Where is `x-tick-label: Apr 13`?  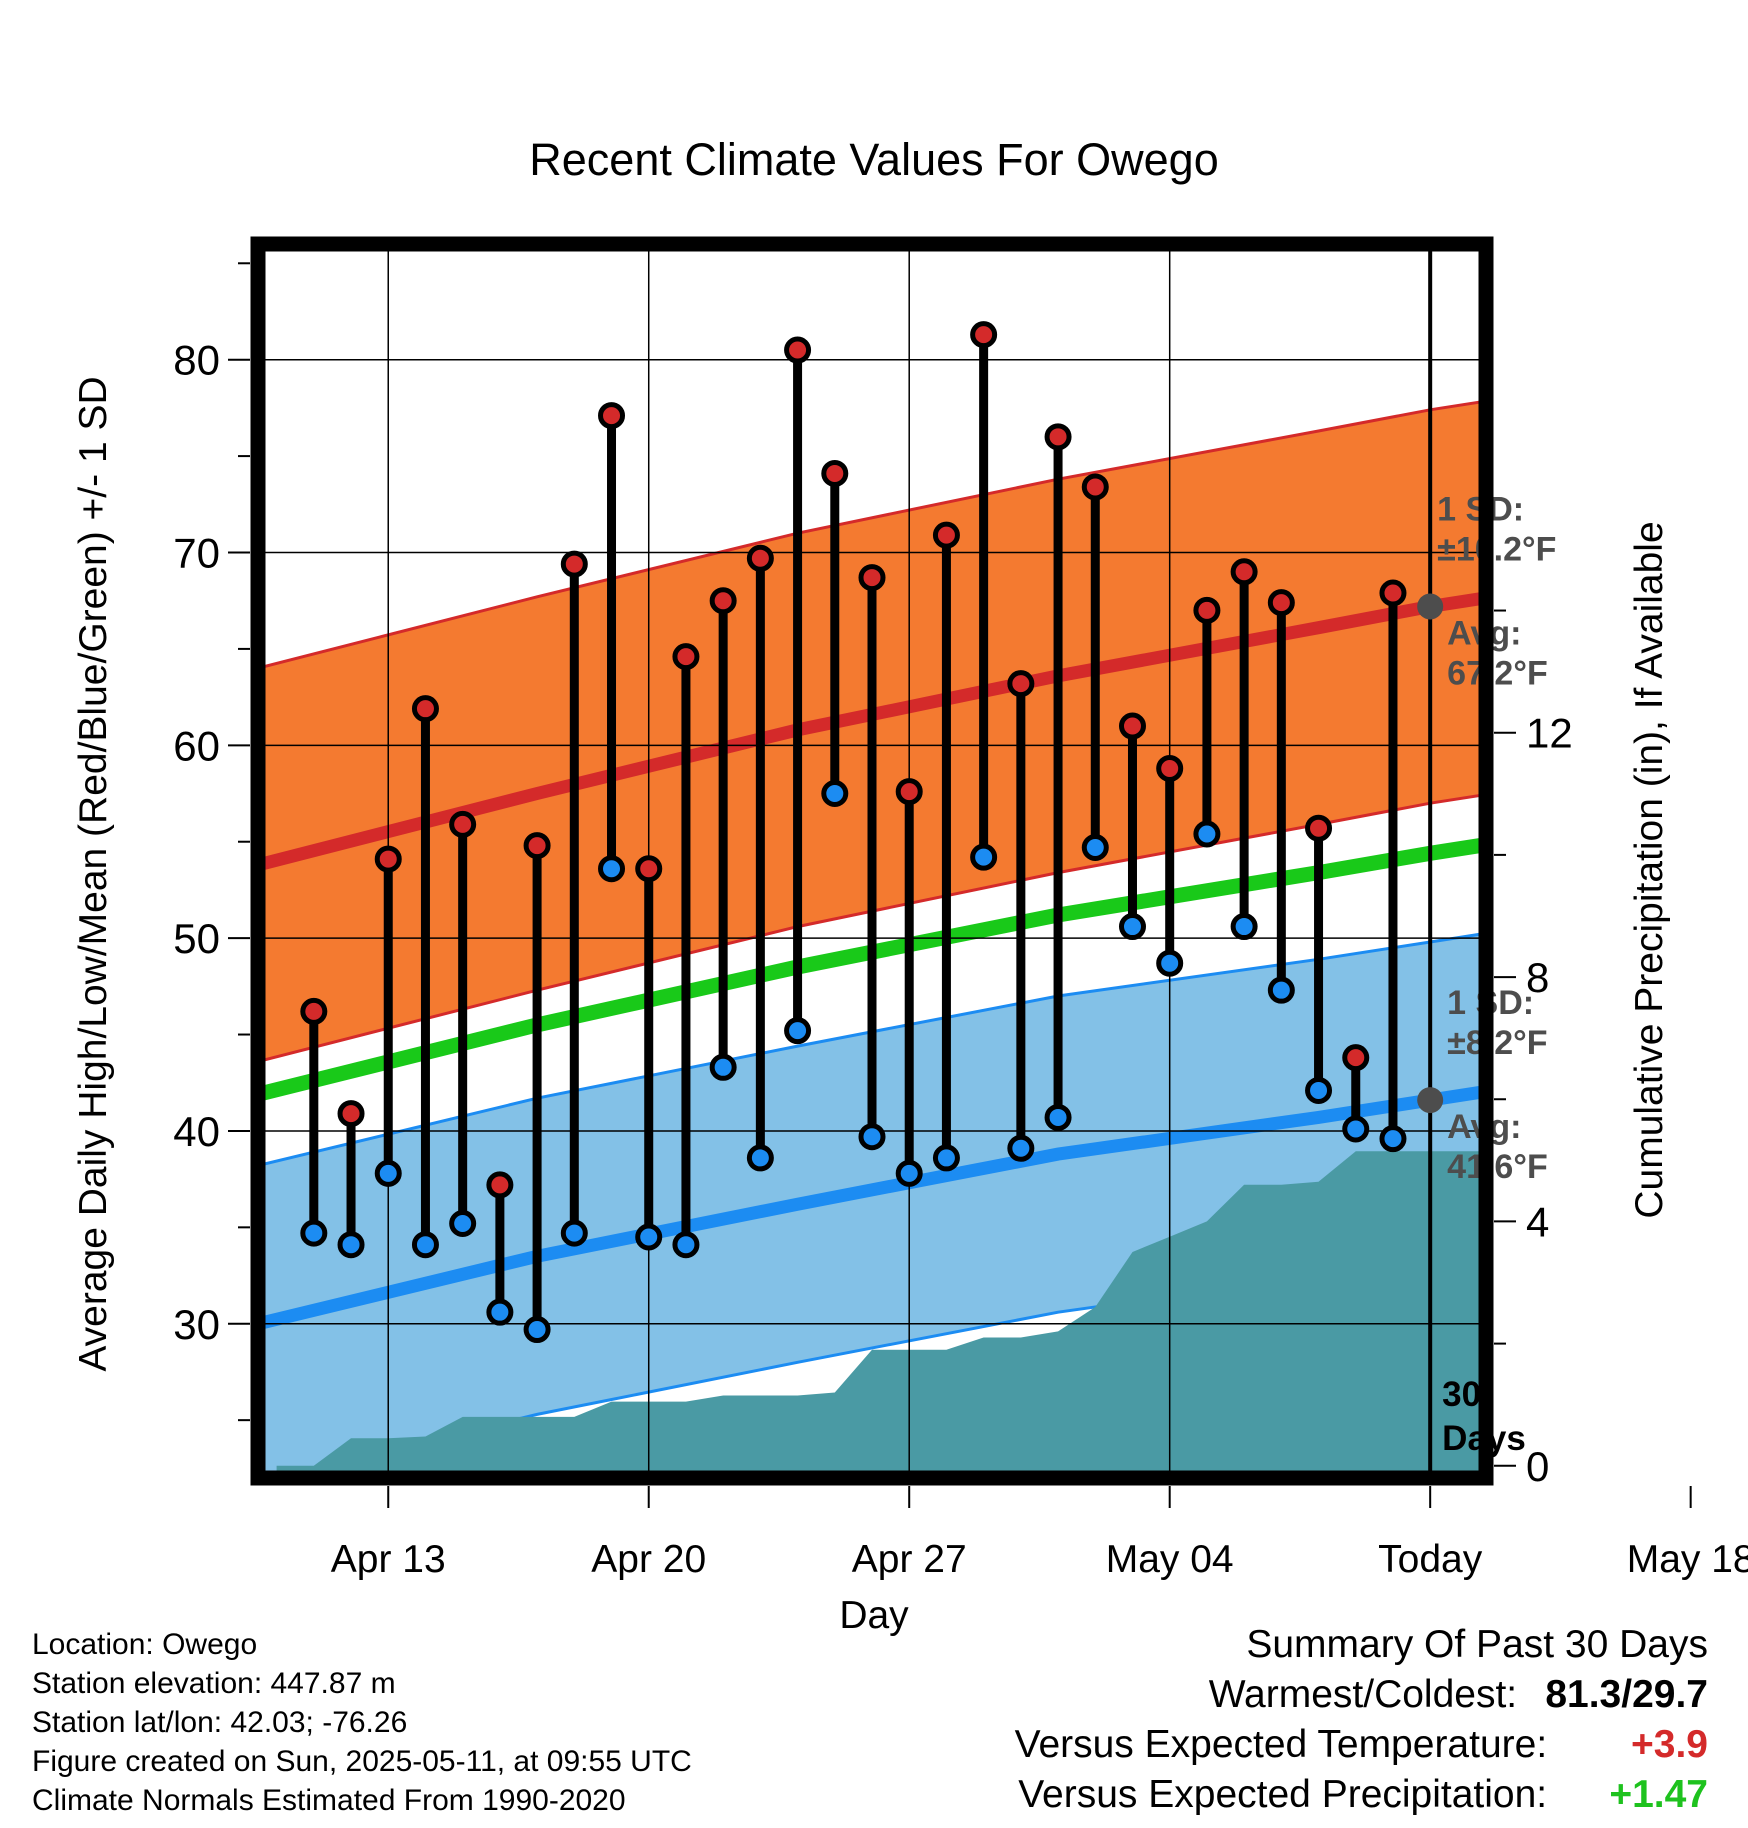 x-tick-label: Apr 13 is located at coordinates (388, 1559).